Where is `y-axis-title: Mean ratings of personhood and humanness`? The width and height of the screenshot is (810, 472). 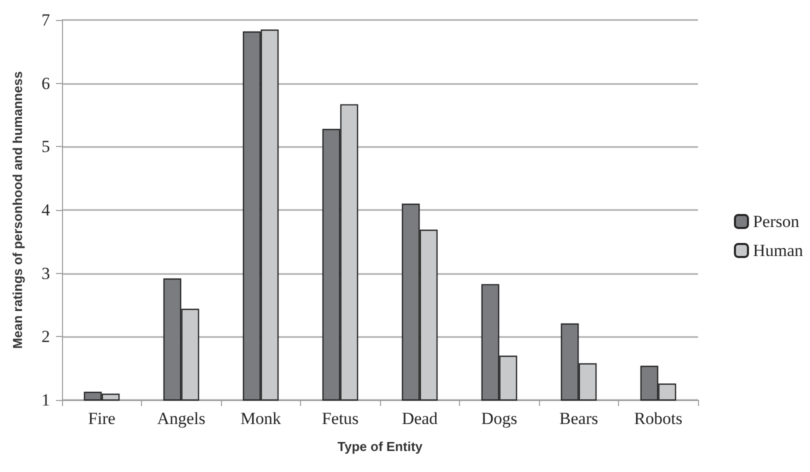
y-axis-title: Mean ratings of personhood and humanness is located at coordinates (17, 210).